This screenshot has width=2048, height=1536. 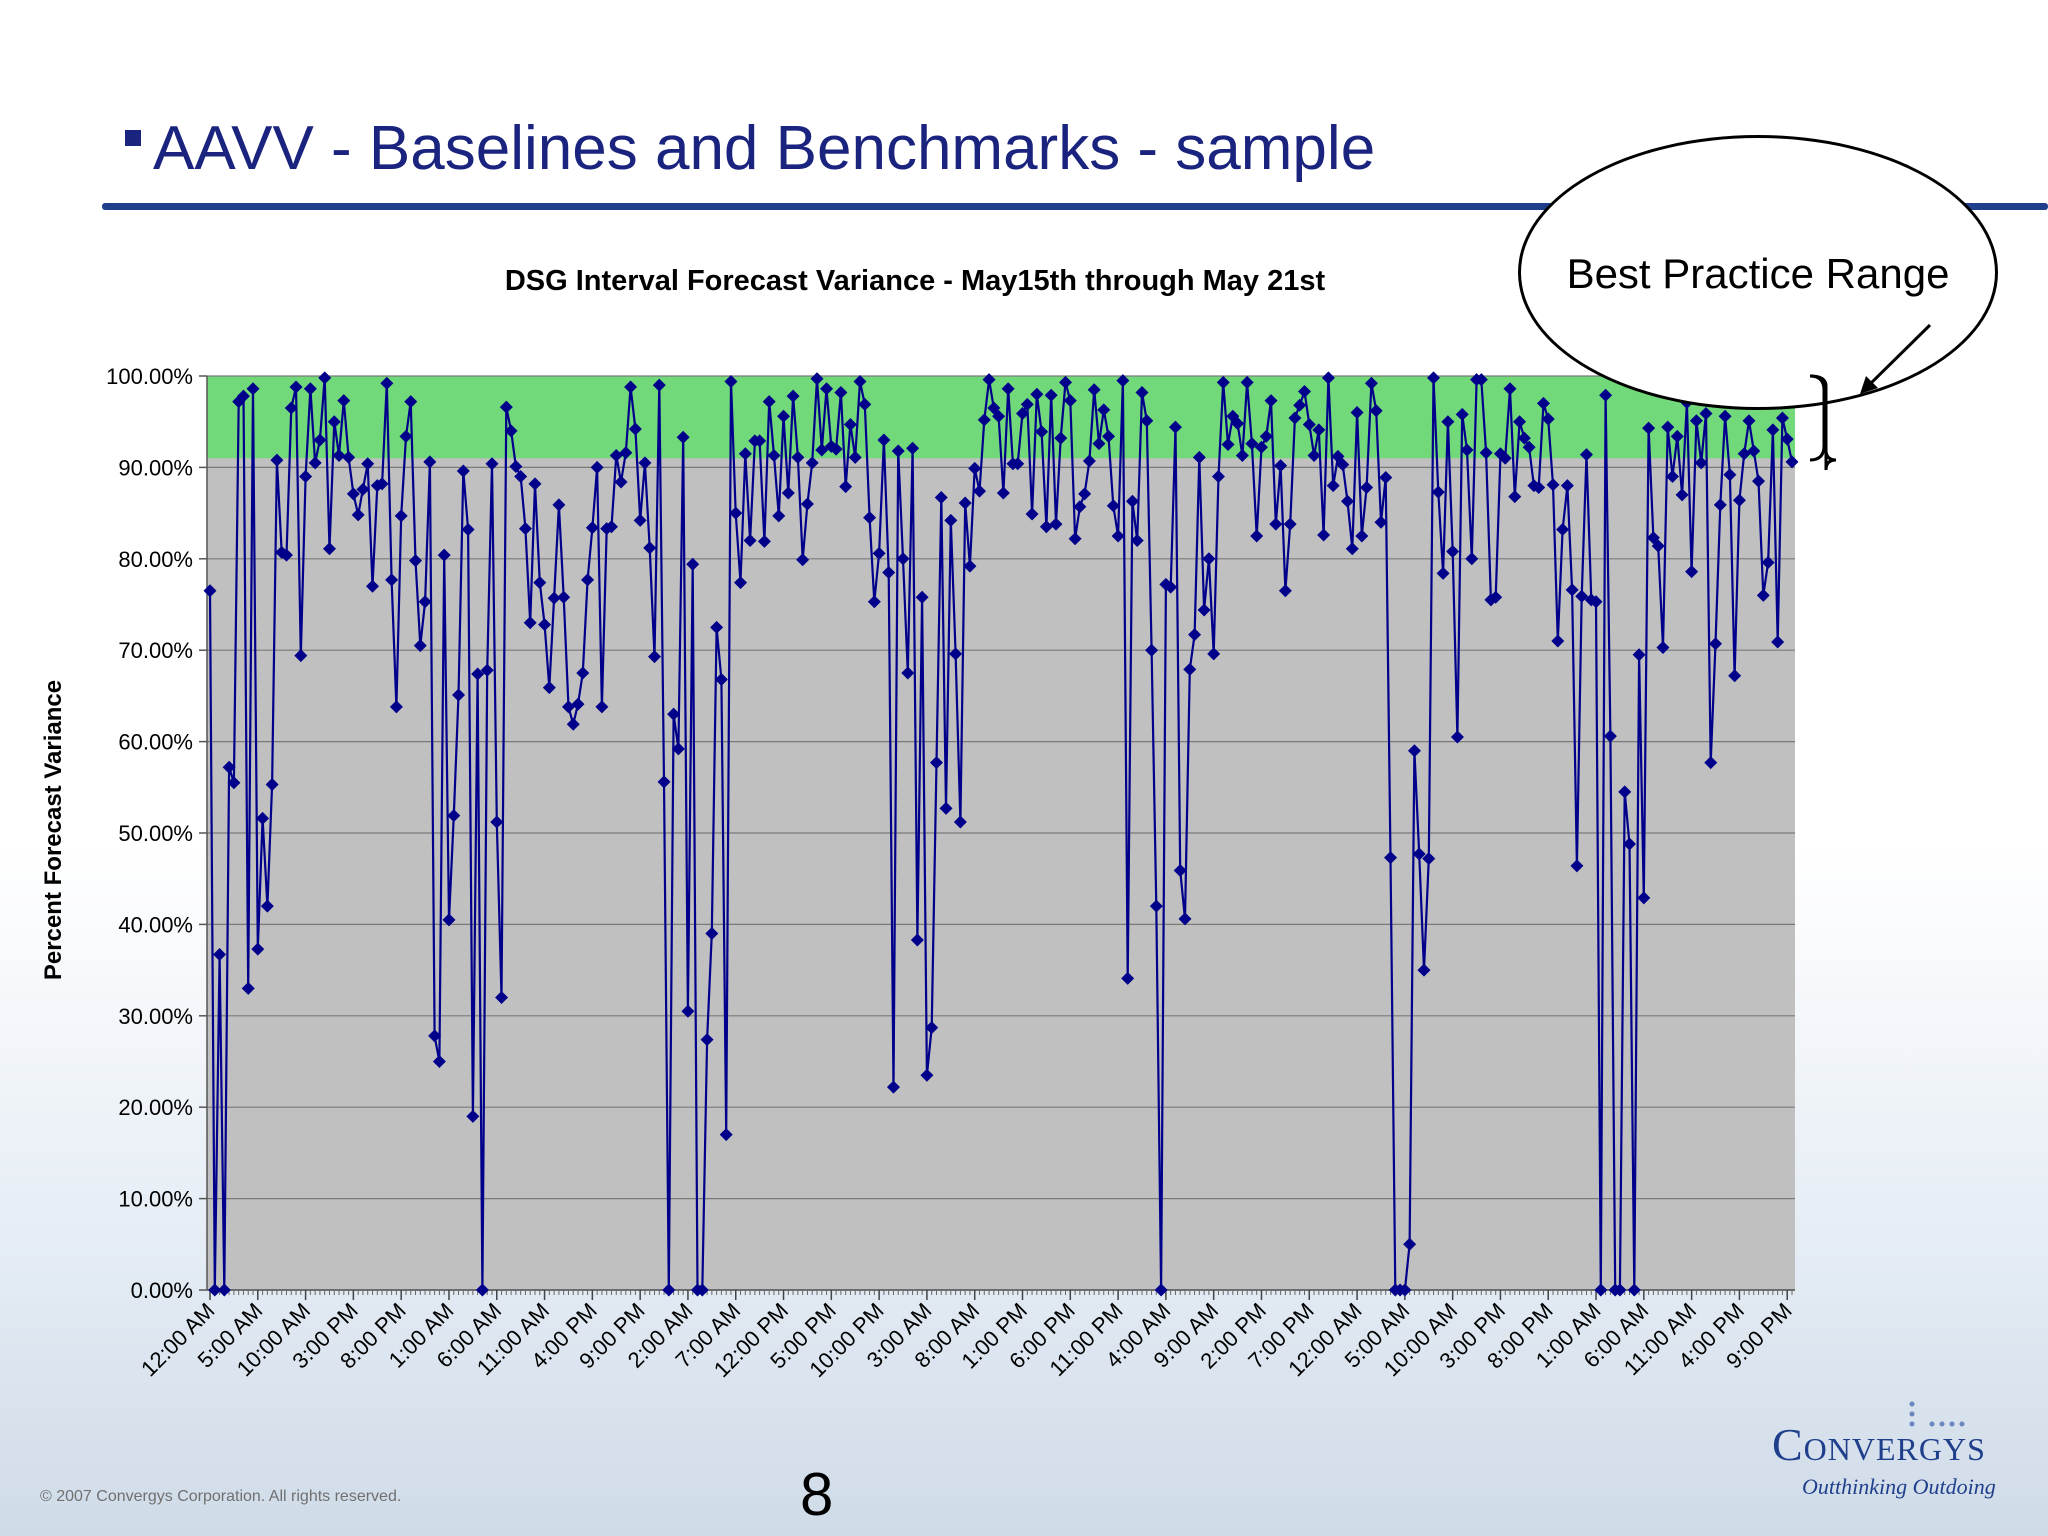 I want to click on y-tick-label: 0.00%, so click(x=162, y=1290).